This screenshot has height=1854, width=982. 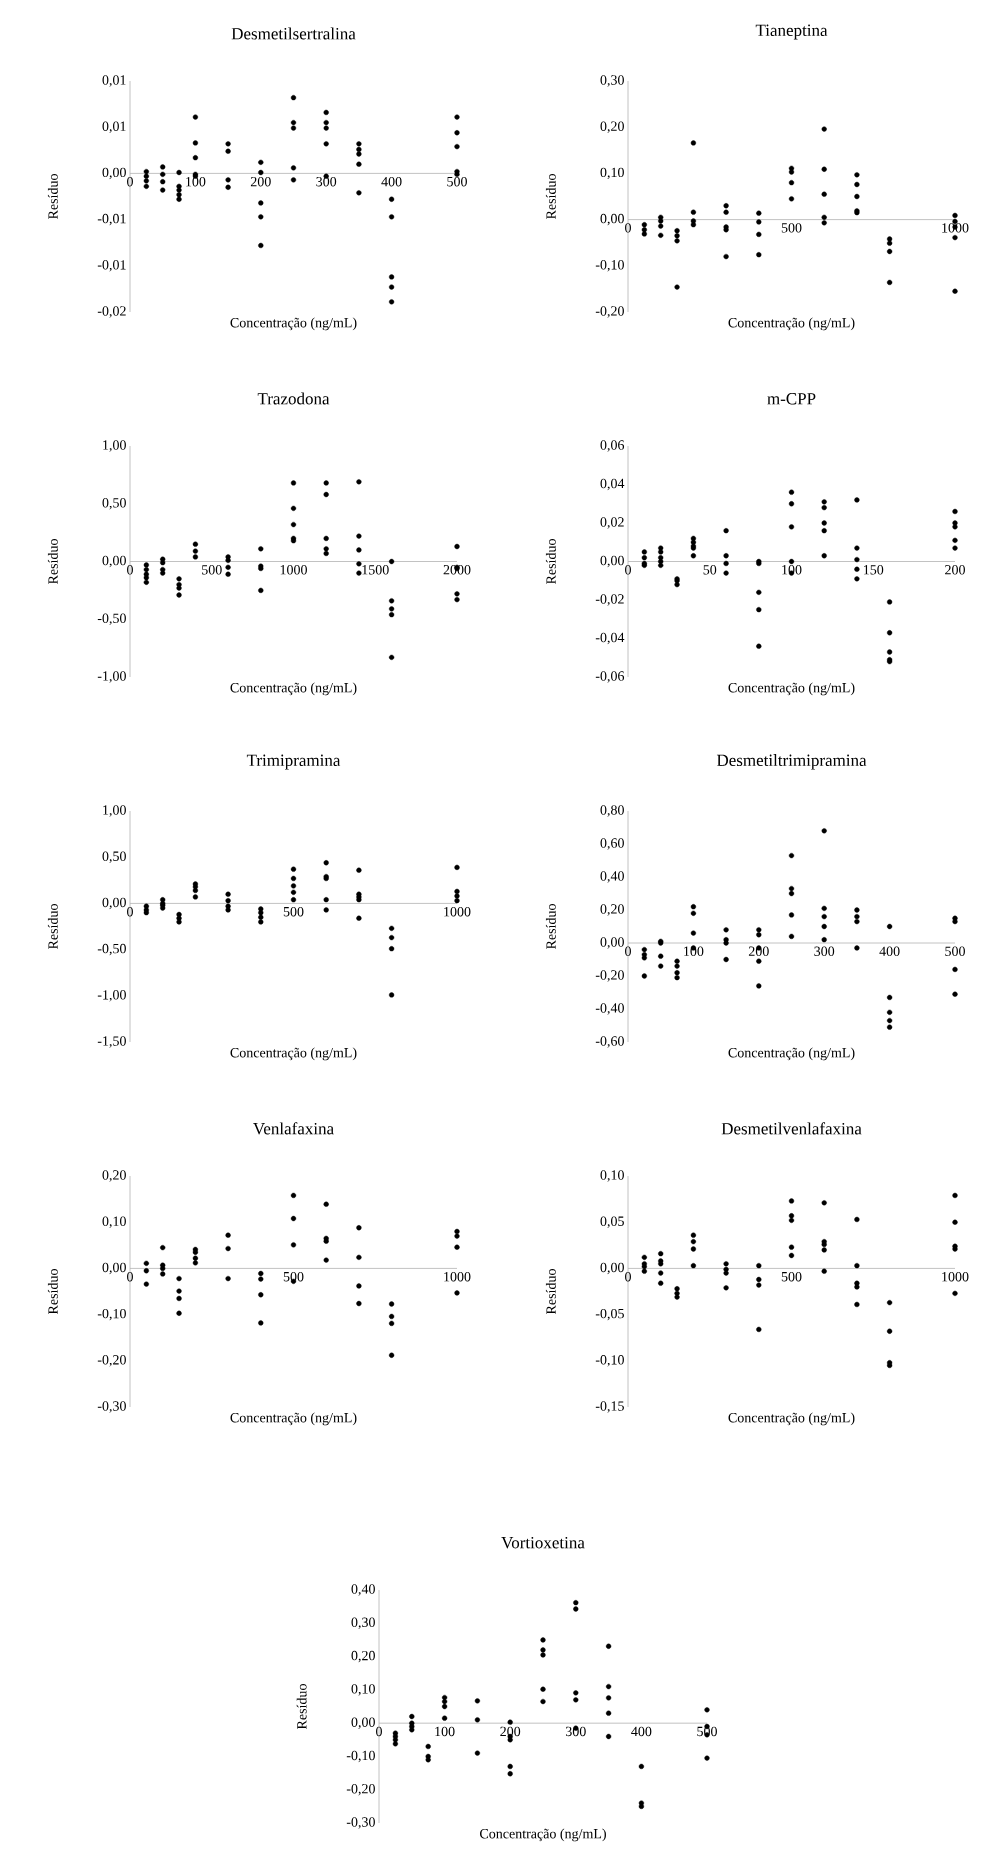 What do you see at coordinates (293, 398) in the screenshot?
I see `chart-title: Trazodona` at bounding box center [293, 398].